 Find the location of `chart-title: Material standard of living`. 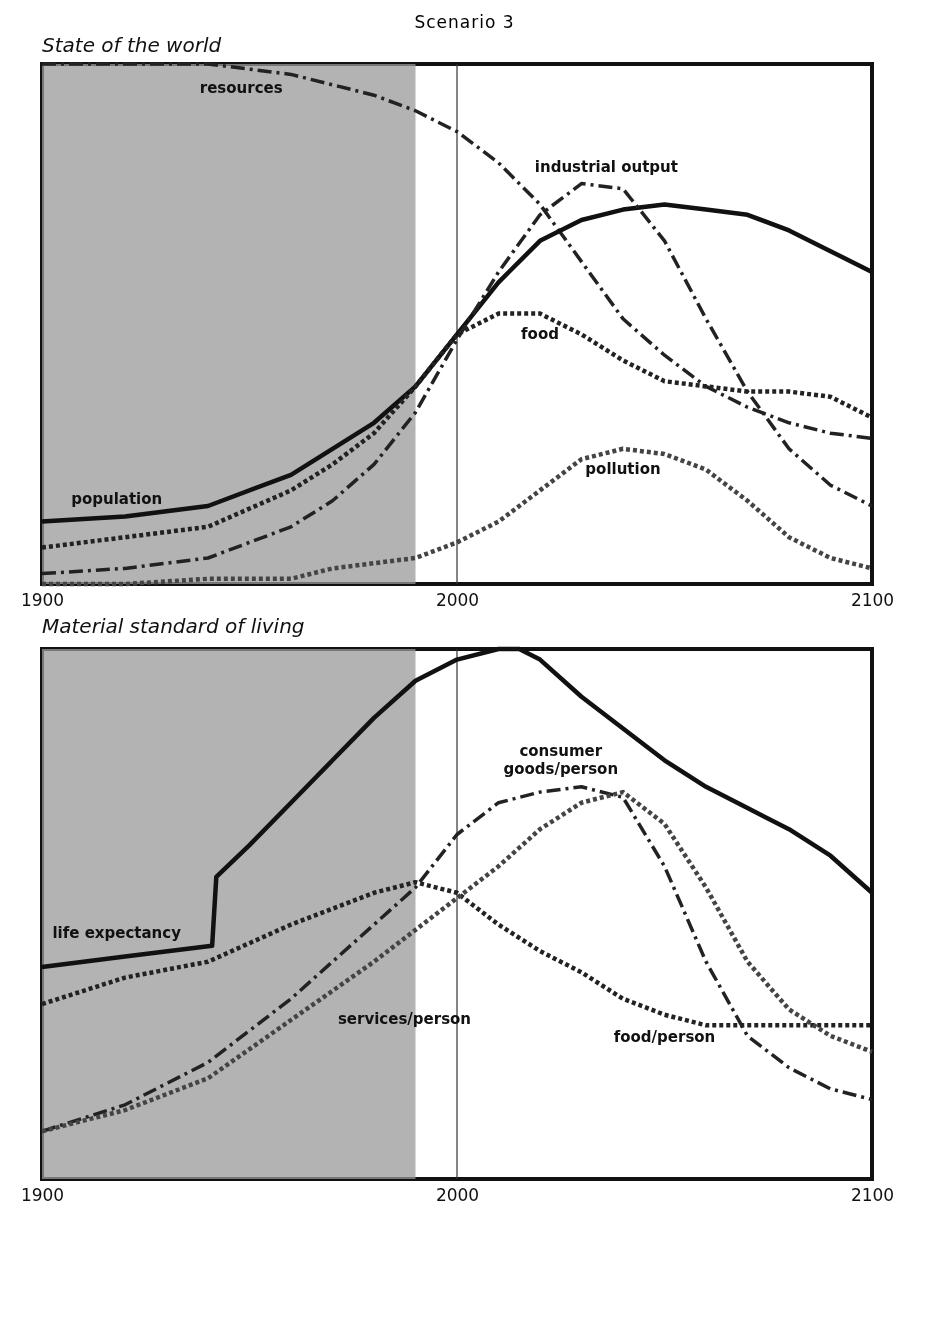

chart-title: Material standard of living is located at coordinates (173, 625).